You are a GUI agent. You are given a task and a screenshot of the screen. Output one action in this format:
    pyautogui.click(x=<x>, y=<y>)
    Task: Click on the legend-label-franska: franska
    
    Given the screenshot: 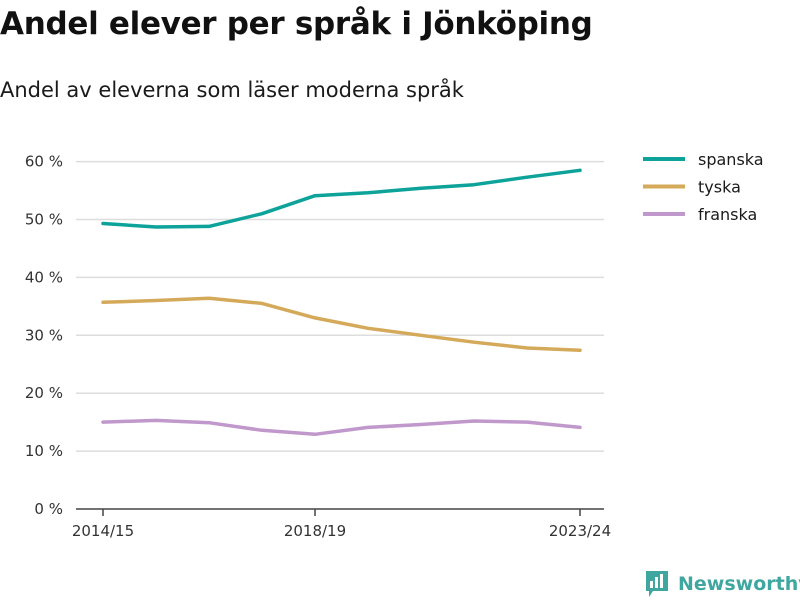 What is the action you would take?
    pyautogui.click(x=727, y=214)
    